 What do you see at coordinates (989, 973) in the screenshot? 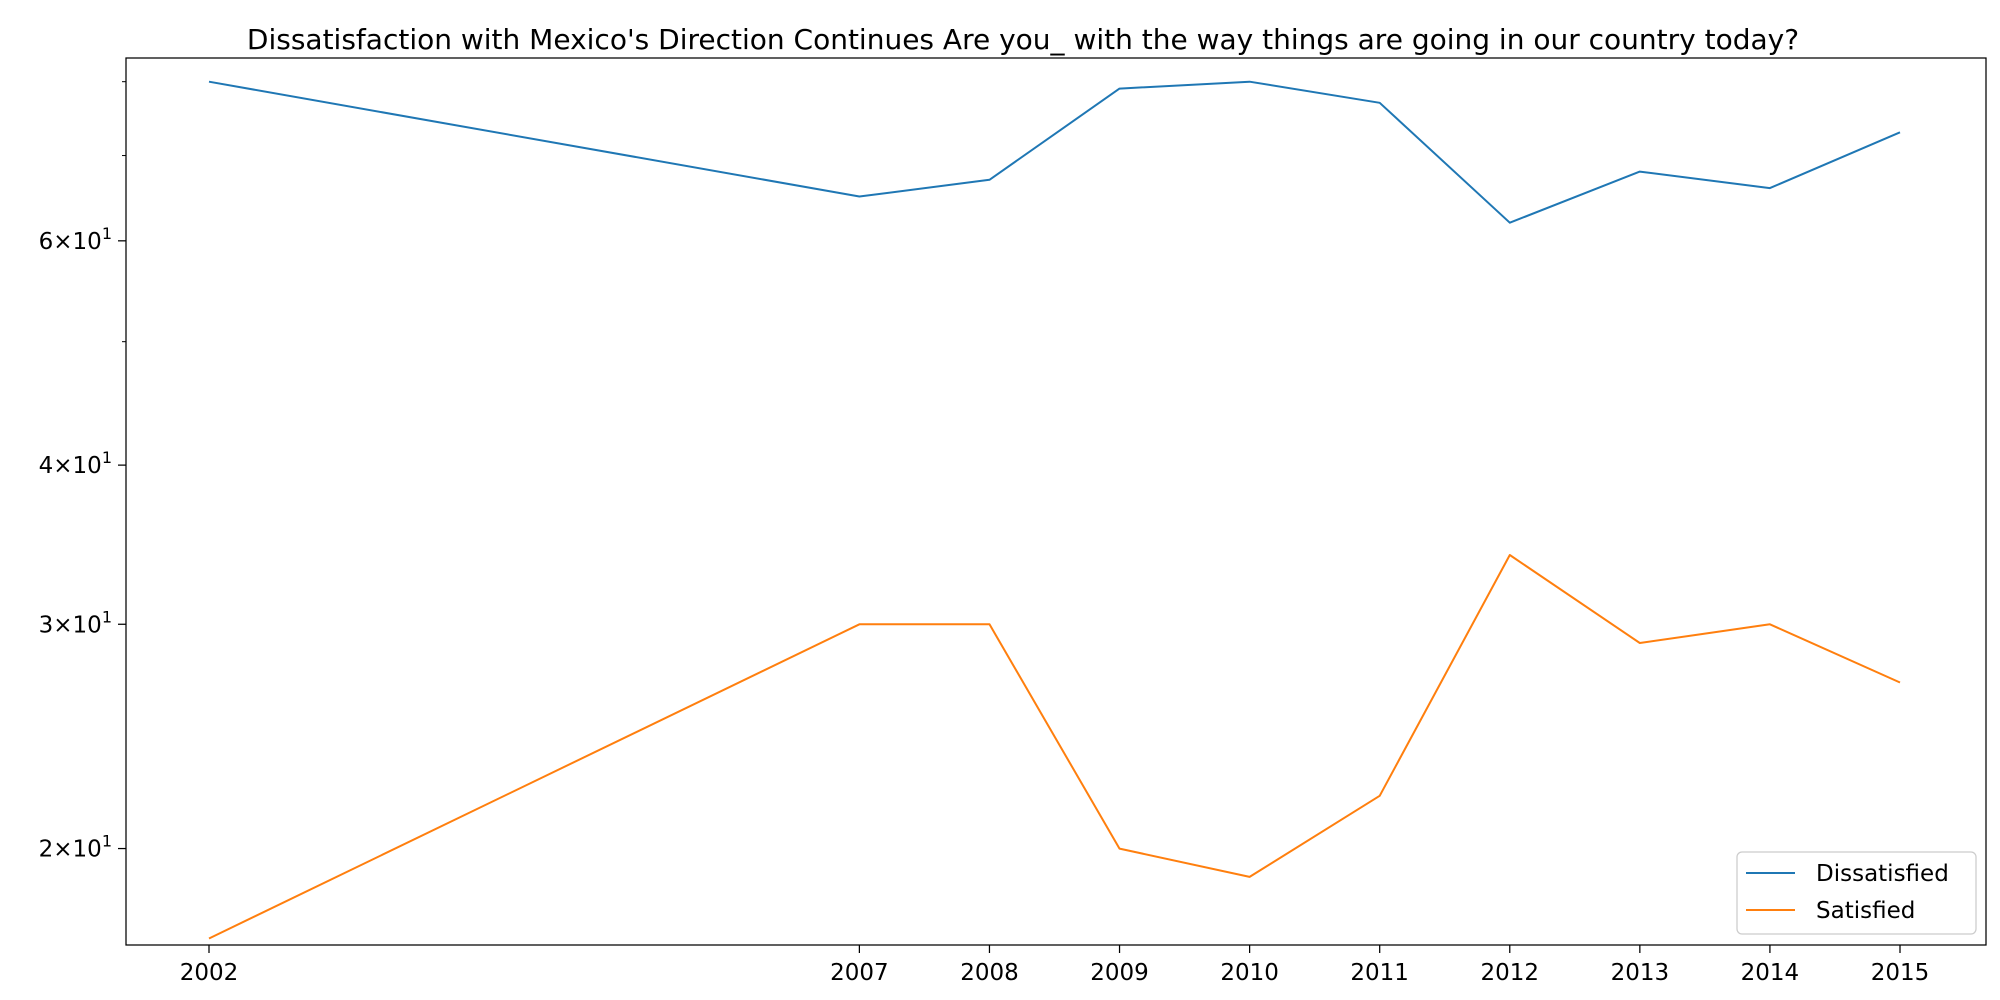
I see `x-tick-label: 2008` at bounding box center [989, 973].